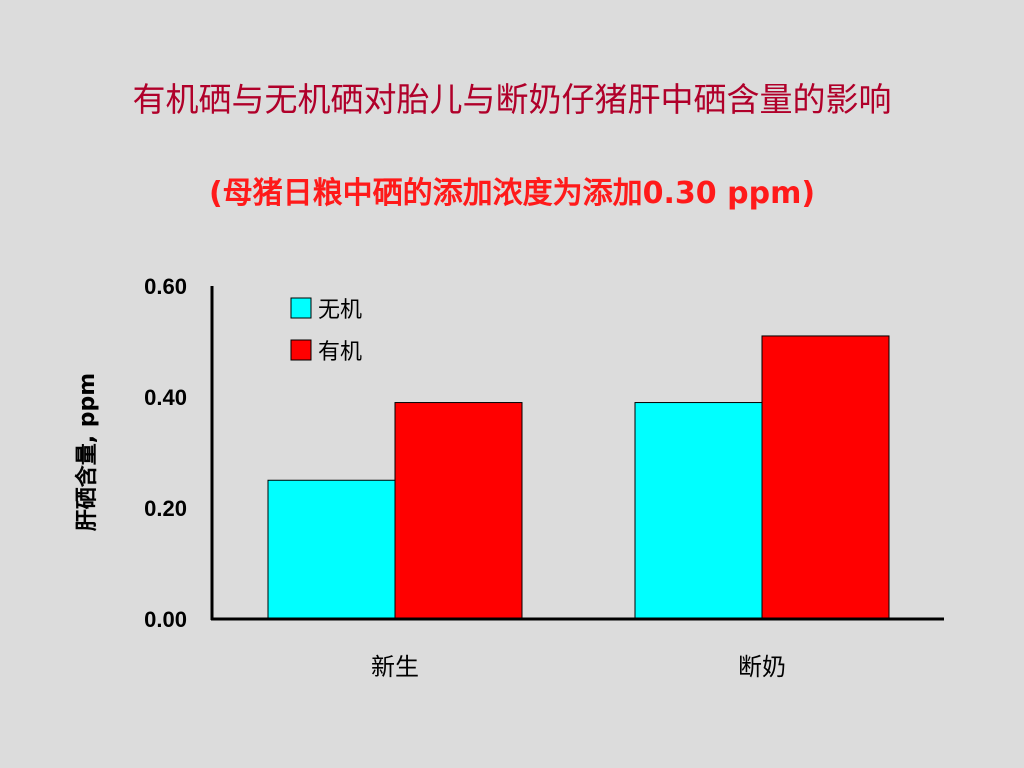 Image resolution: width=1024 pixels, height=768 pixels. What do you see at coordinates (301, 350) in the screenshot?
I see `legend-swatch-有机` at bounding box center [301, 350].